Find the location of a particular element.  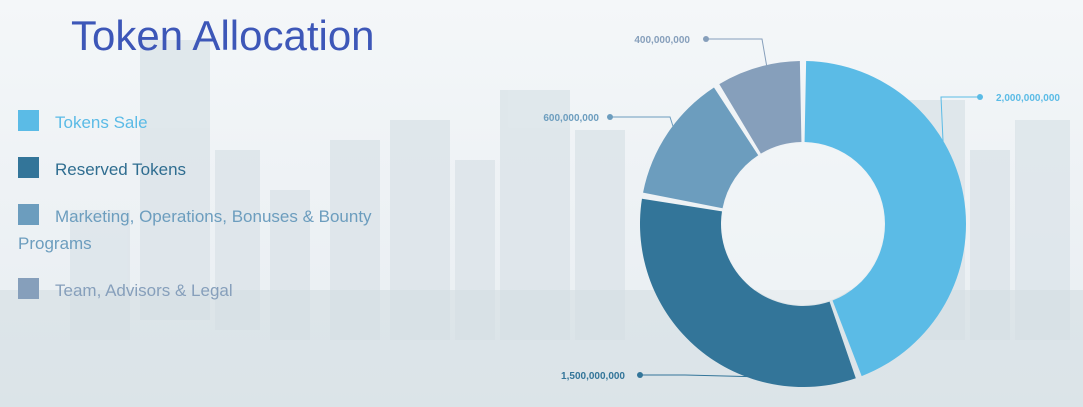

slice-marketing is located at coordinates (701, 148).